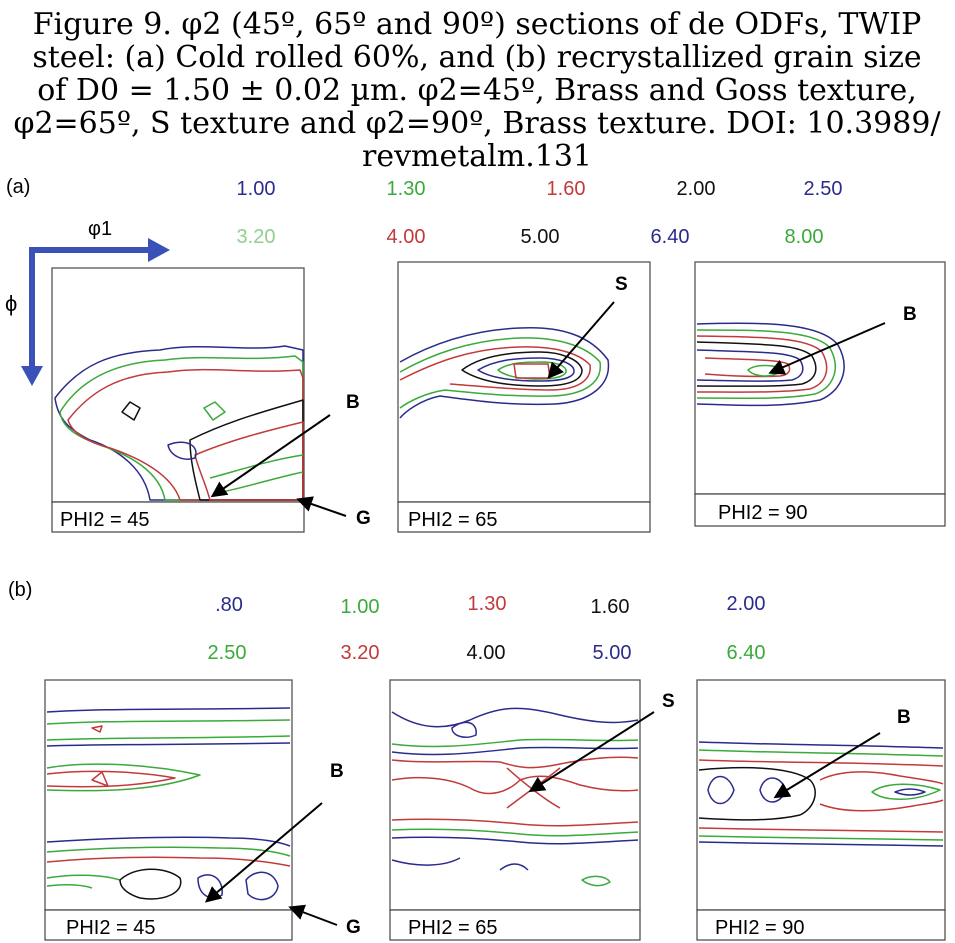  I want to click on phi-arrowhead-icon, so click(32, 376).